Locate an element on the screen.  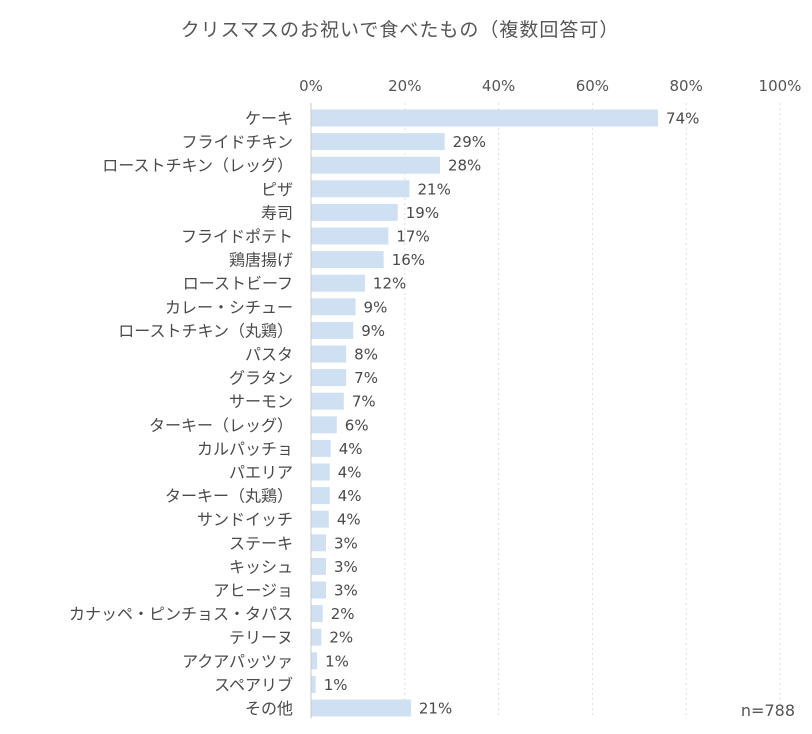
sample-size-note: n=788 is located at coordinates (768, 710).